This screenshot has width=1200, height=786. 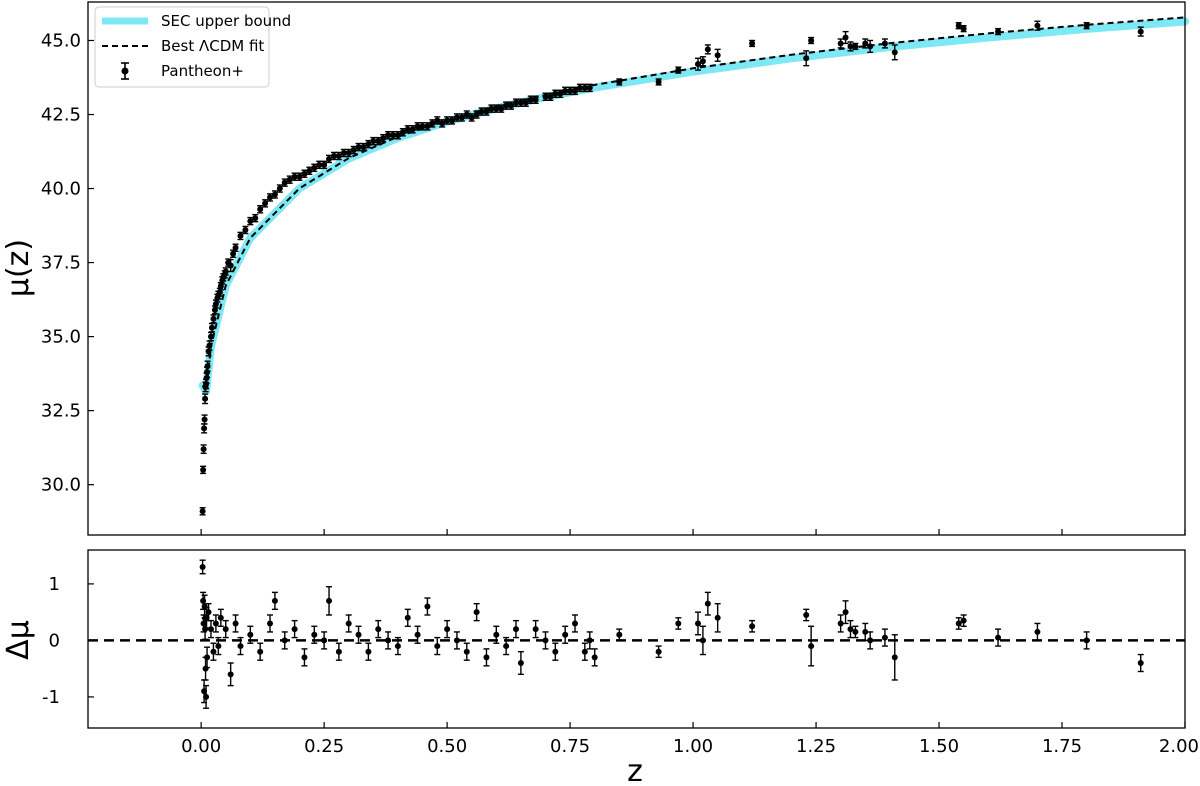 I want to click on legend-point-swatch, so click(x=125, y=71).